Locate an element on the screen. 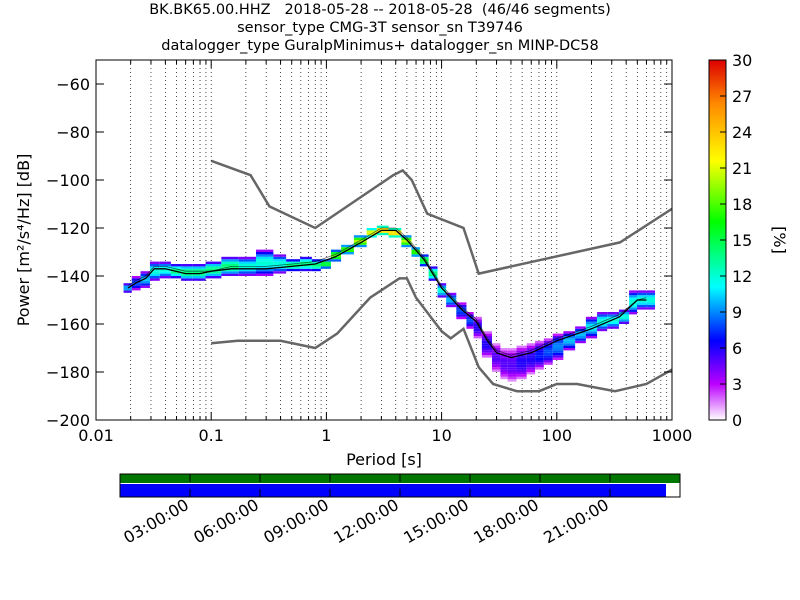  timeline-tick-label: 03:00:00 is located at coordinates (156, 521).